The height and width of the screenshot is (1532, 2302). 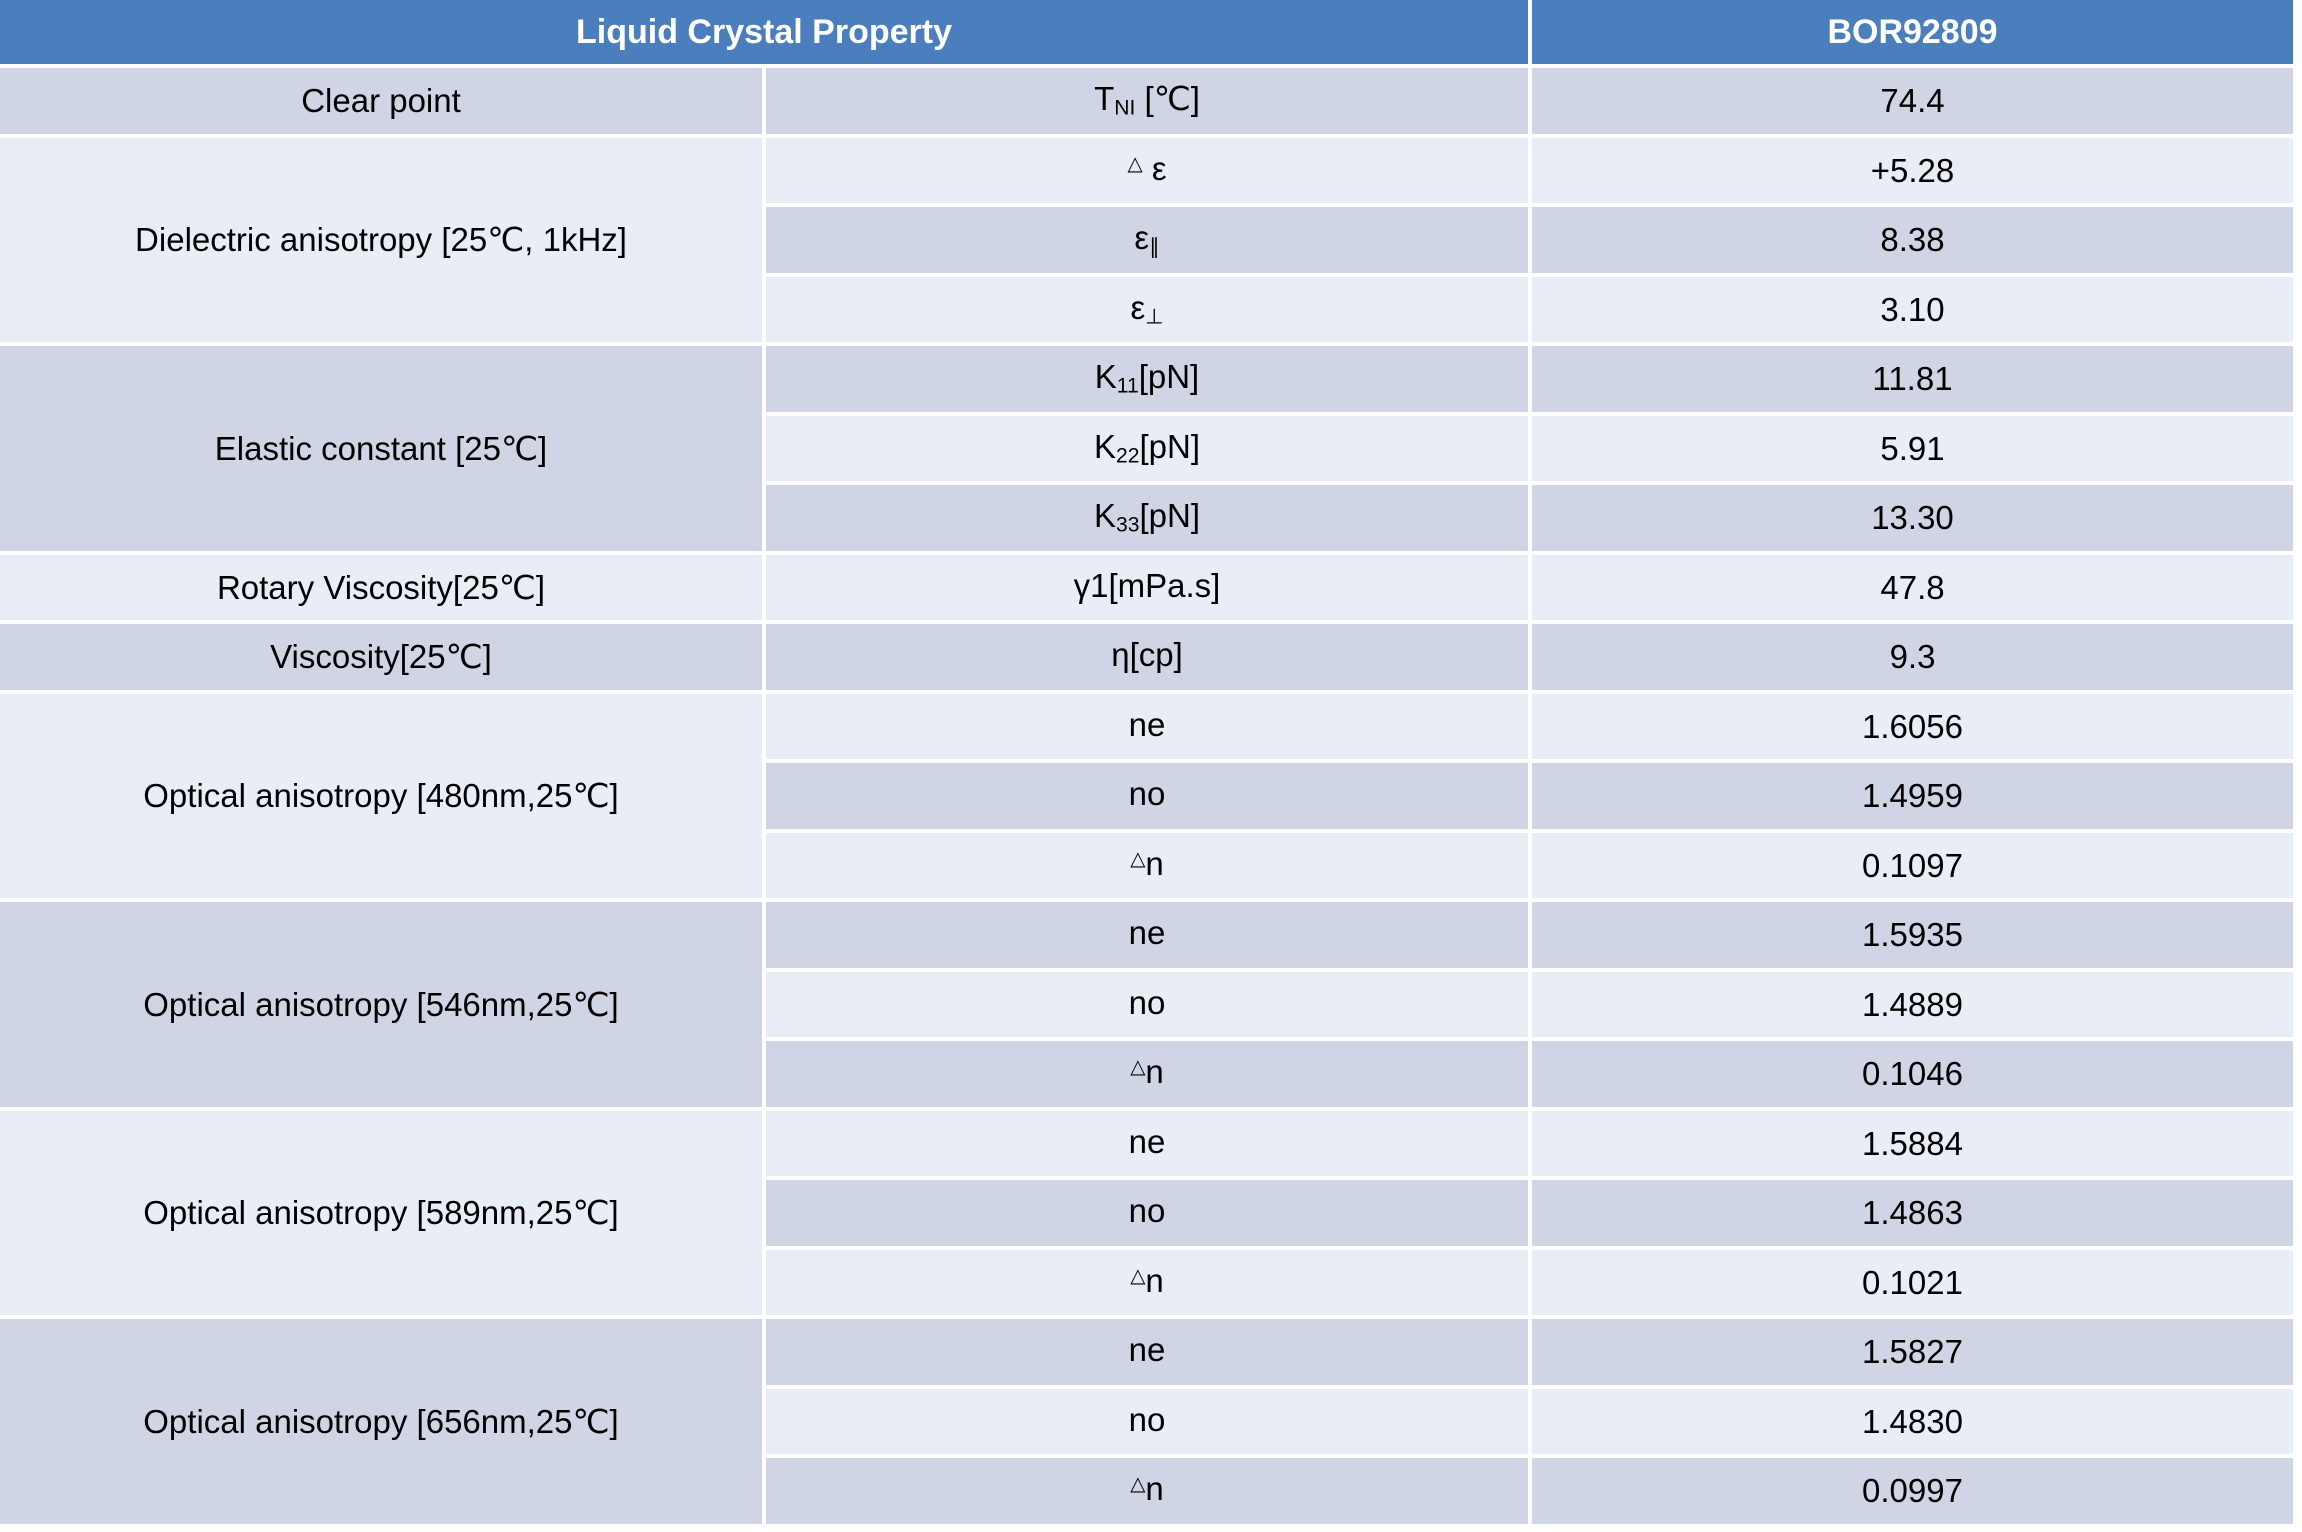 I want to click on param-cell-k11: K11[pN], so click(x=1147, y=379).